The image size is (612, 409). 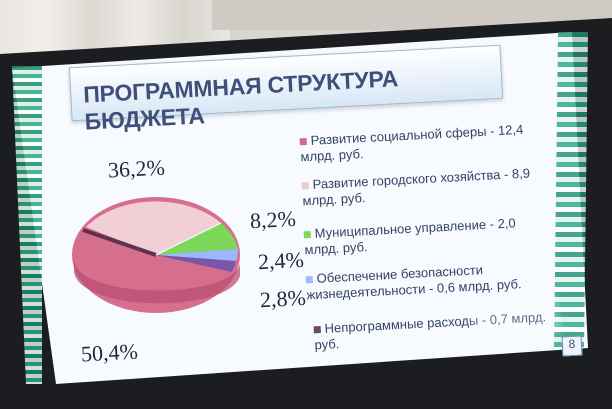 I want to click on page-number: 8, so click(x=572, y=344).